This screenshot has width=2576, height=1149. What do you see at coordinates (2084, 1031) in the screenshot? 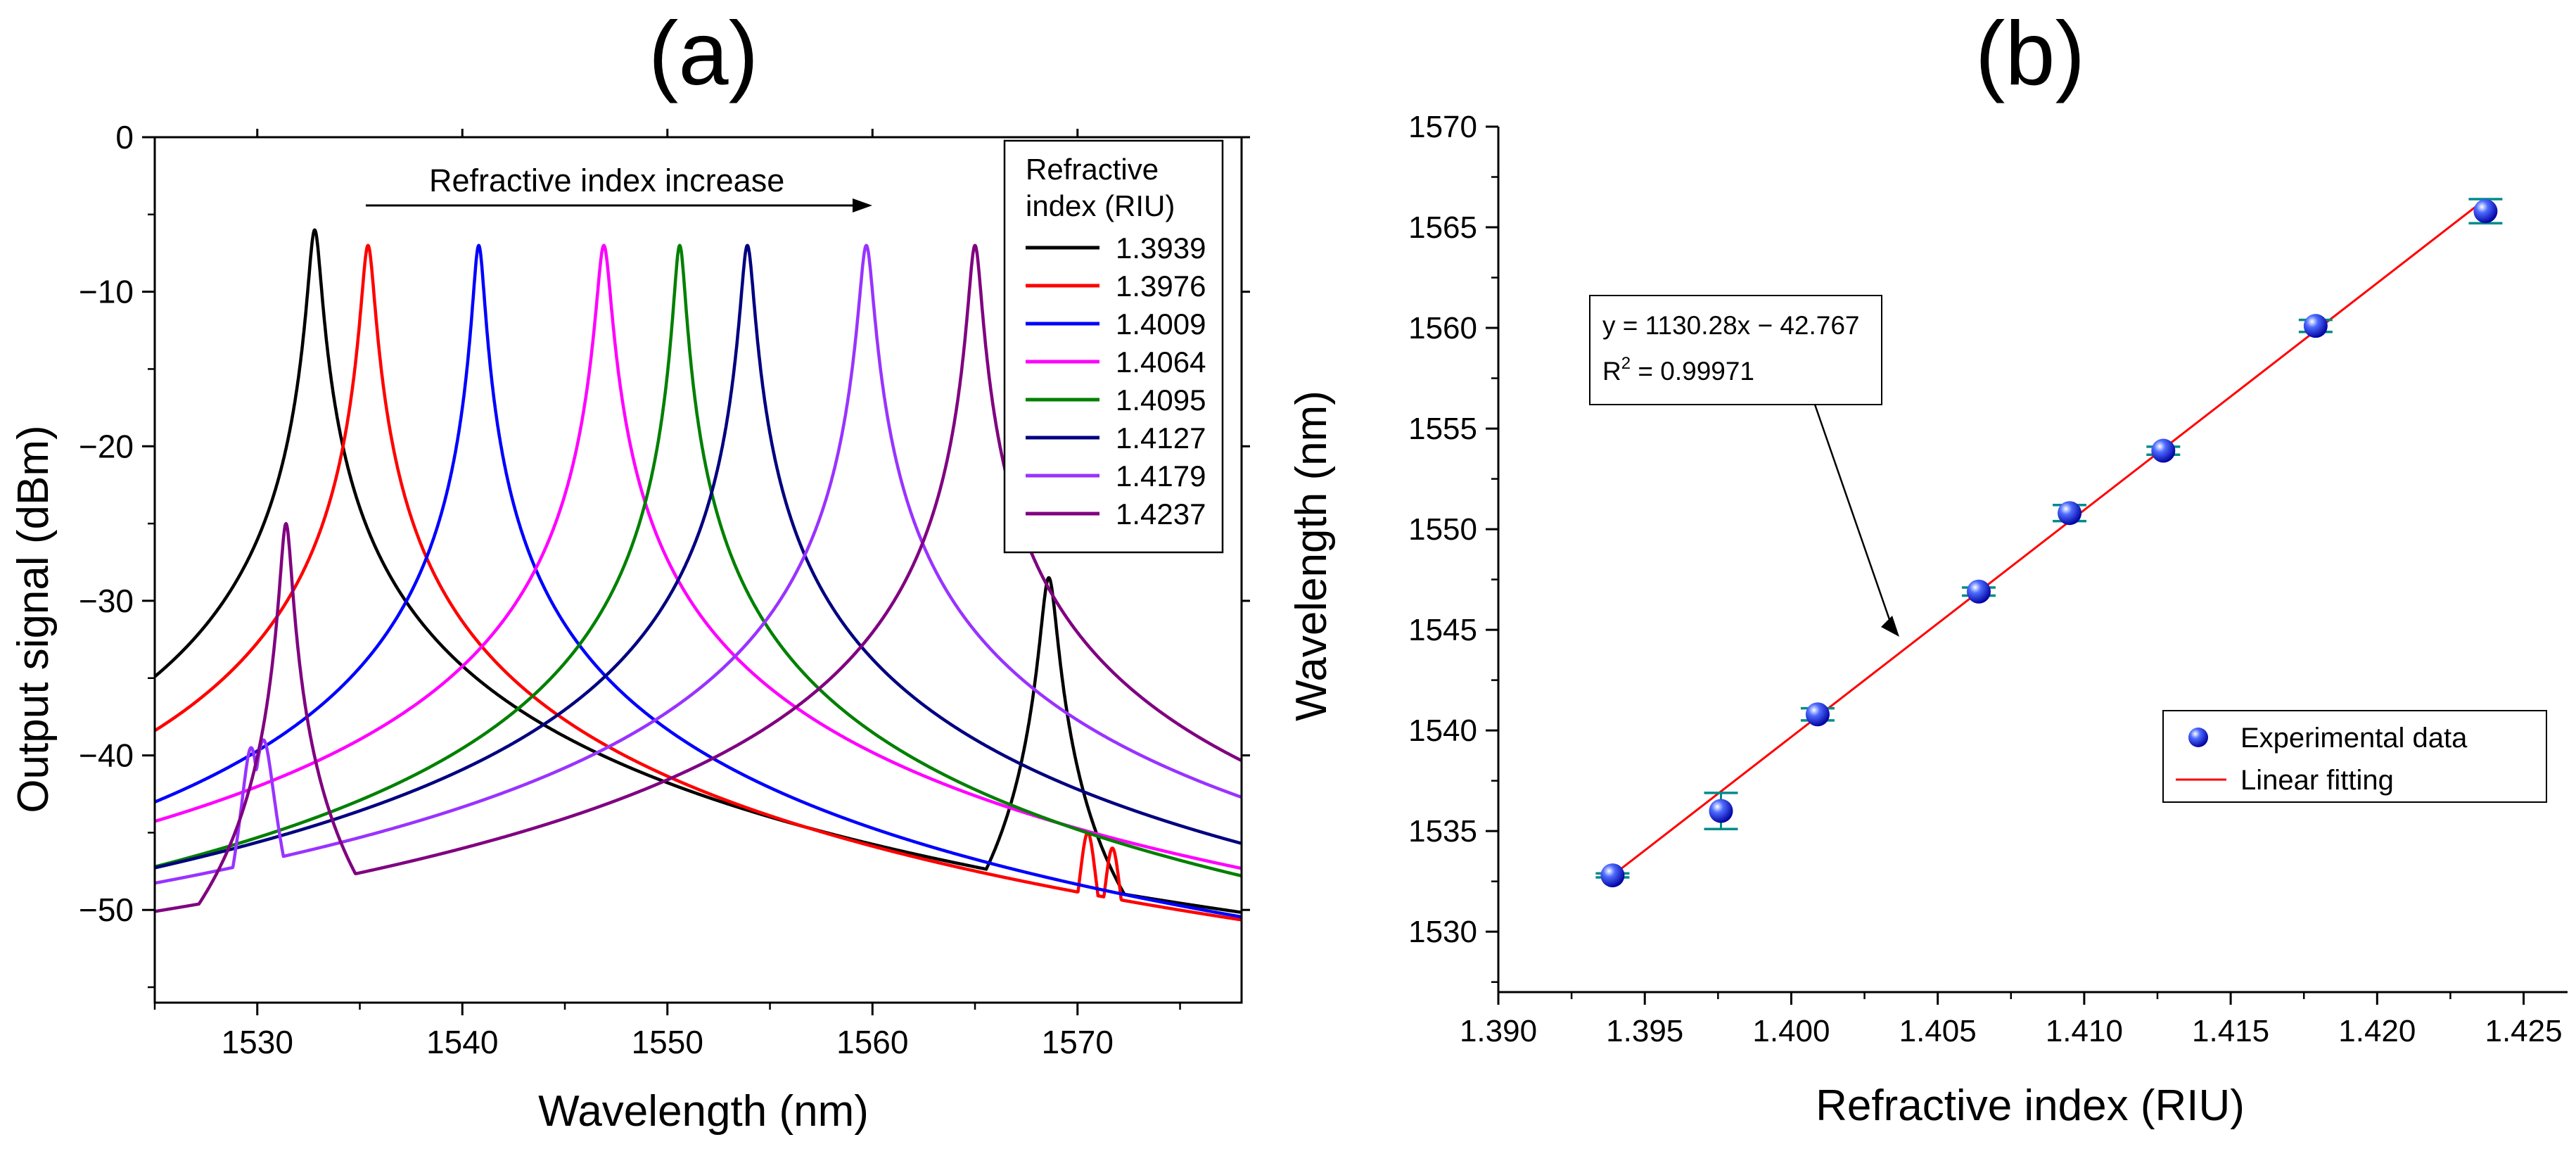
I see `x-tick-label: 1.410` at bounding box center [2084, 1031].